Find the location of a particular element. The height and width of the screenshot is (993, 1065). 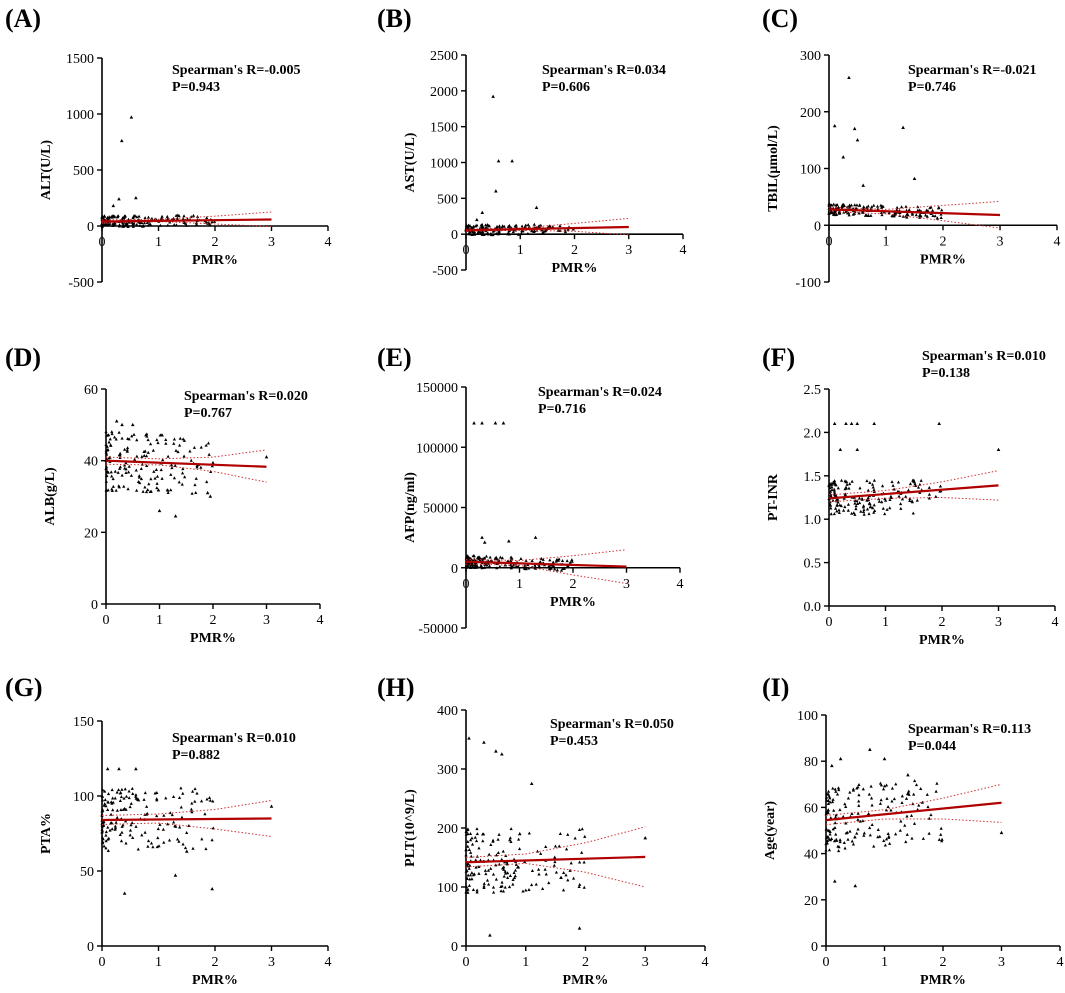

scatter-cloud is located at coordinates (885, 497).